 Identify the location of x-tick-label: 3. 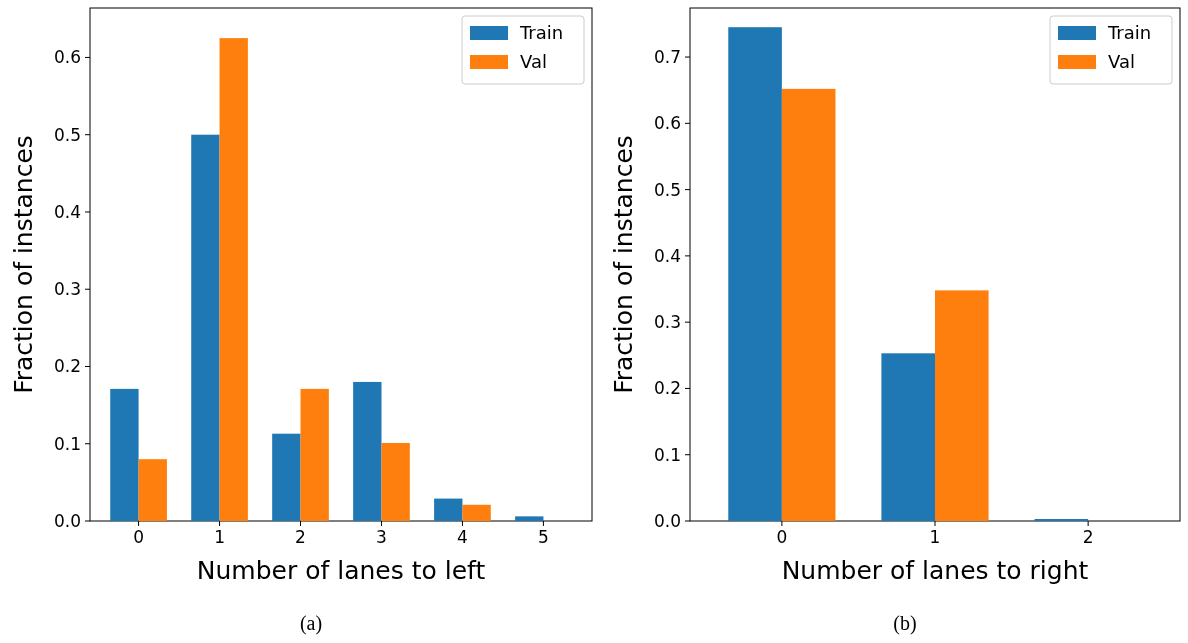
(381, 537).